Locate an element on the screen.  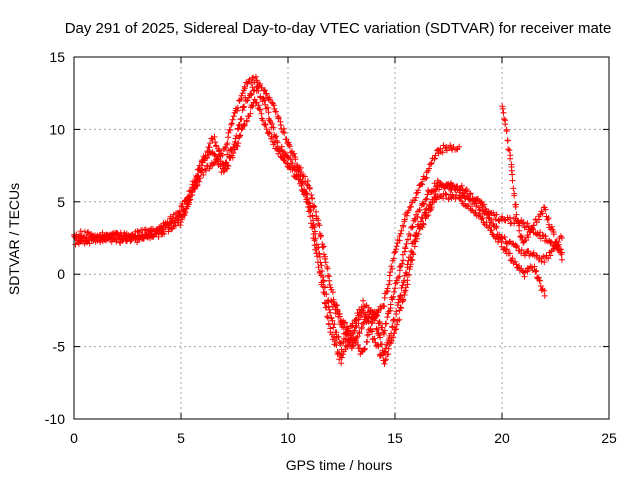
y-tick-label: 5 is located at coordinates (61, 202).